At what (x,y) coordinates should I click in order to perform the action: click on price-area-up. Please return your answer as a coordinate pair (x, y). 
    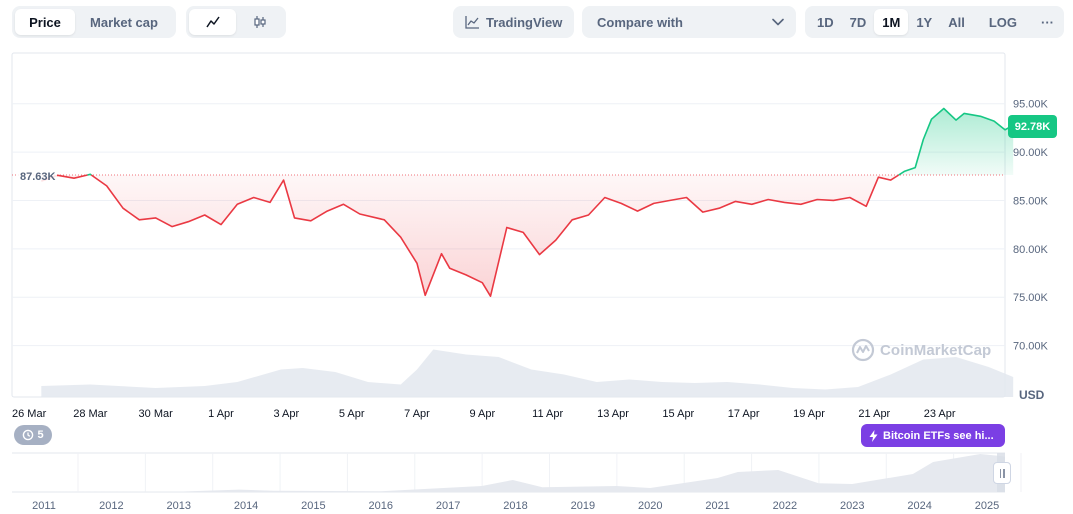
    Looking at the image, I should click on (956, 141).